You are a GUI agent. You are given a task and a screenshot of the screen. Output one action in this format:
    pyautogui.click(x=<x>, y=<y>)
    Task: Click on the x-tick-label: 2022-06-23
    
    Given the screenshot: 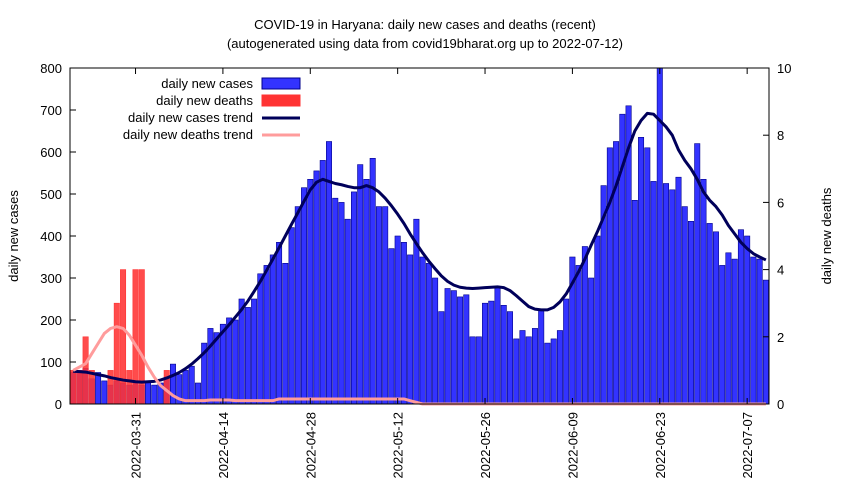 What is the action you would take?
    pyautogui.click(x=660, y=445)
    